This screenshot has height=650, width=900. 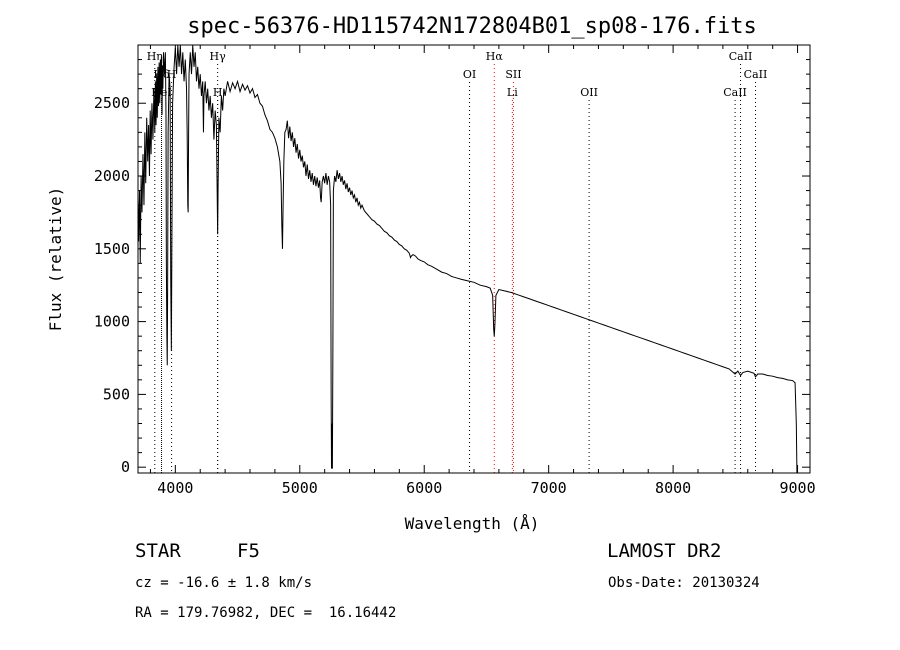 What do you see at coordinates (218, 56) in the screenshot?
I see `line-marker-label-4: Hγ` at bounding box center [218, 56].